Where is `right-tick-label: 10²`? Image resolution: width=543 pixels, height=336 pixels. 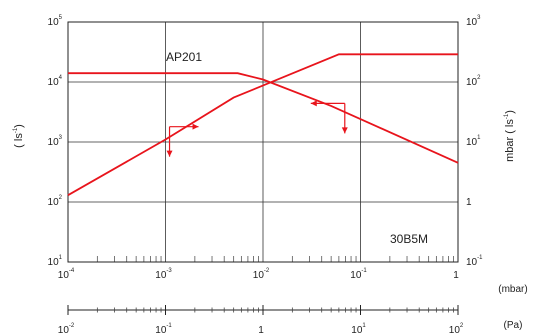
right-tick-label: 10² is located at coordinates (473, 81).